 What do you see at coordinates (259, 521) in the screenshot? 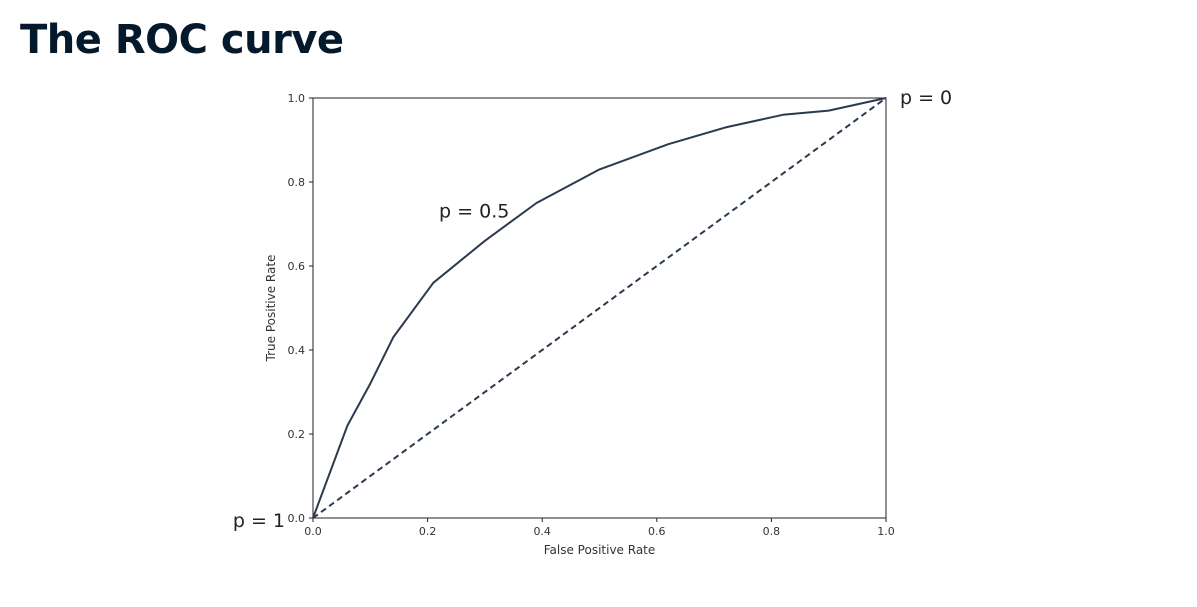
I see `threshold-annotation: p = 1` at bounding box center [259, 521].